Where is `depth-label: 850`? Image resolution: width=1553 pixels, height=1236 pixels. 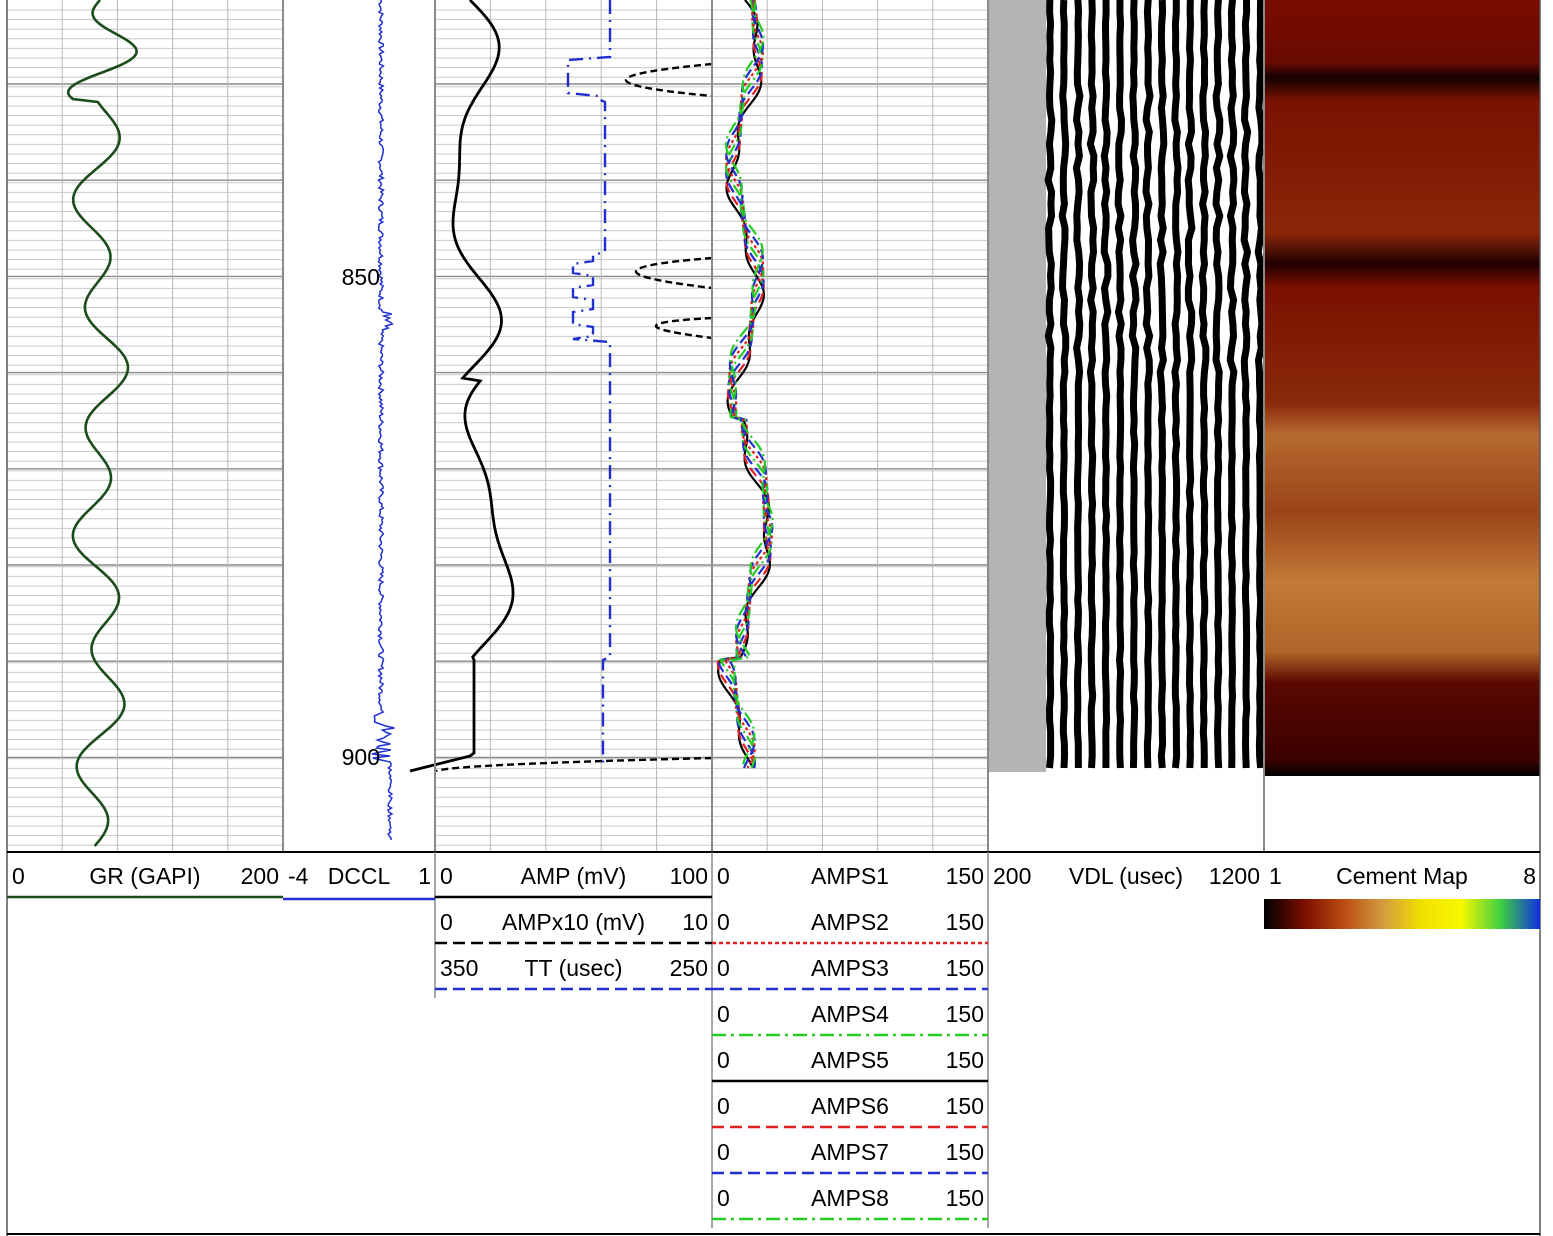
depth-label: 850 is located at coordinates (361, 277).